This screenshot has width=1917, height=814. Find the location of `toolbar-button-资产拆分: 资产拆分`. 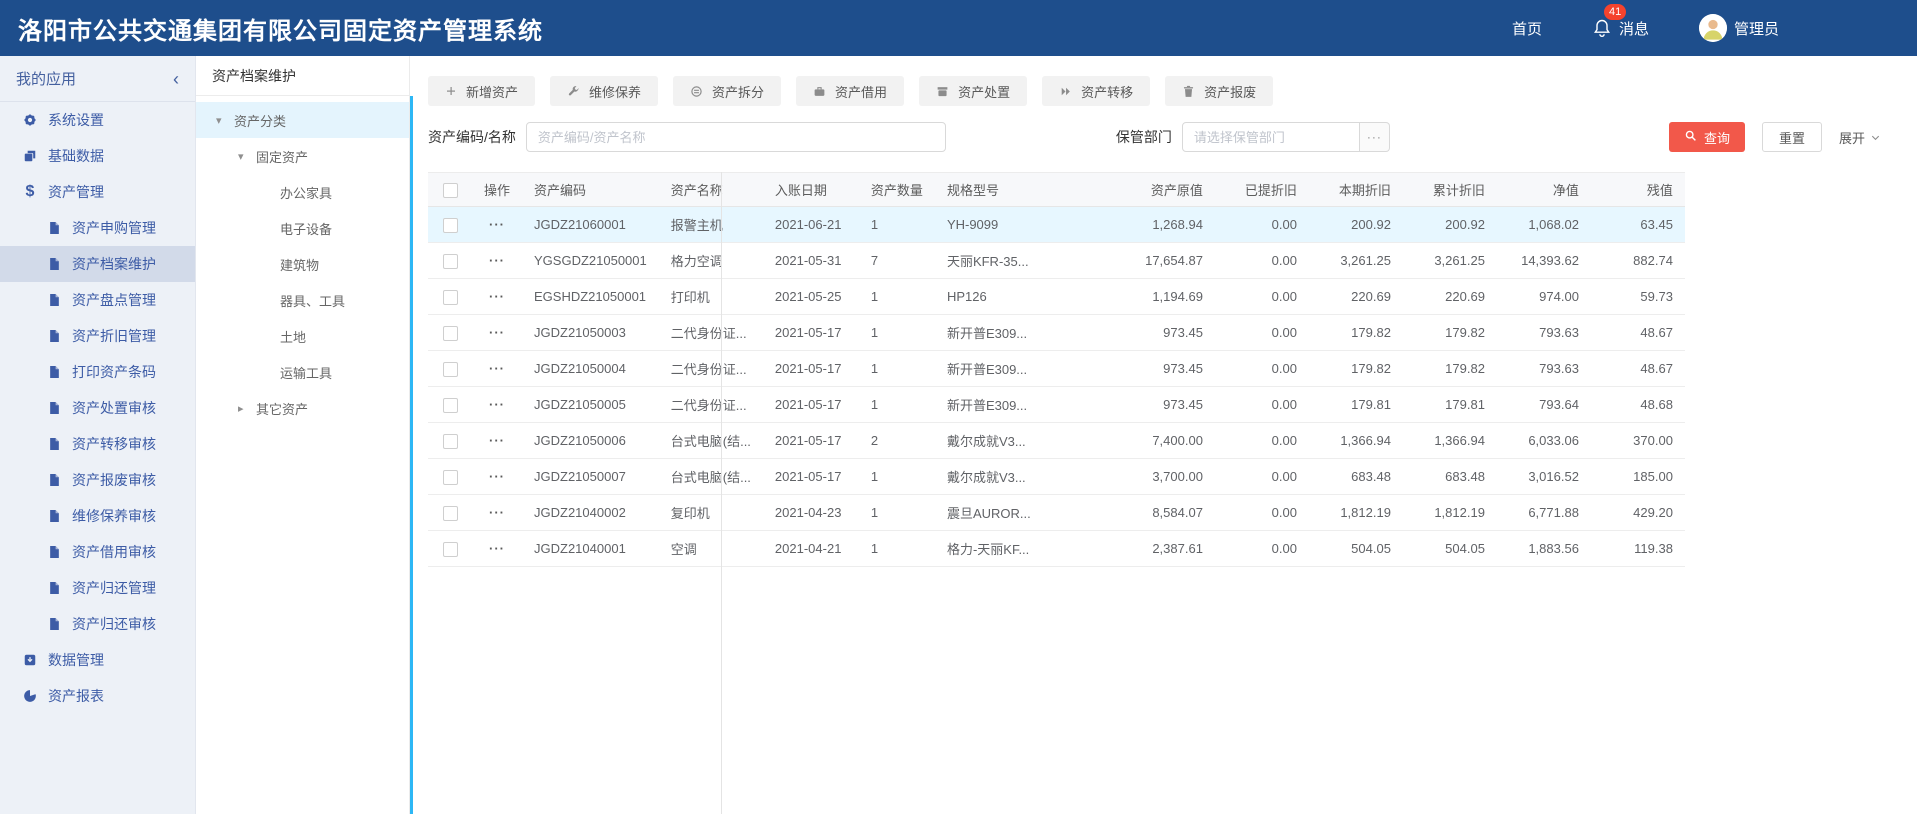

toolbar-button-资产拆分: 资产拆分 is located at coordinates (727, 91).